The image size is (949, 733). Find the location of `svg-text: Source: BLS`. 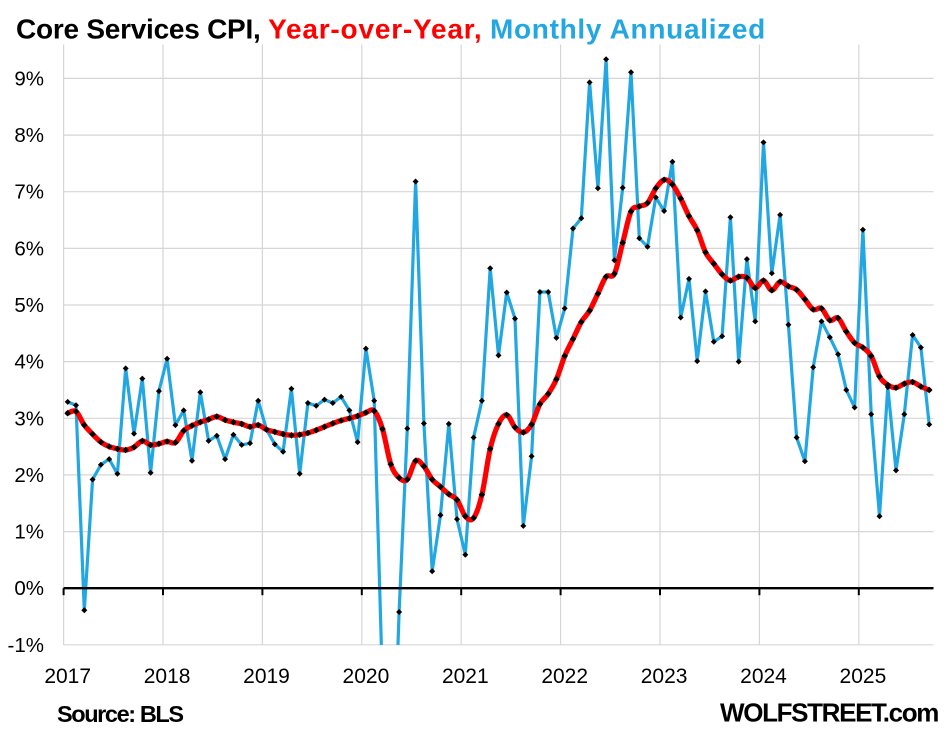

svg-text: Source: BLS is located at coordinates (120, 714).